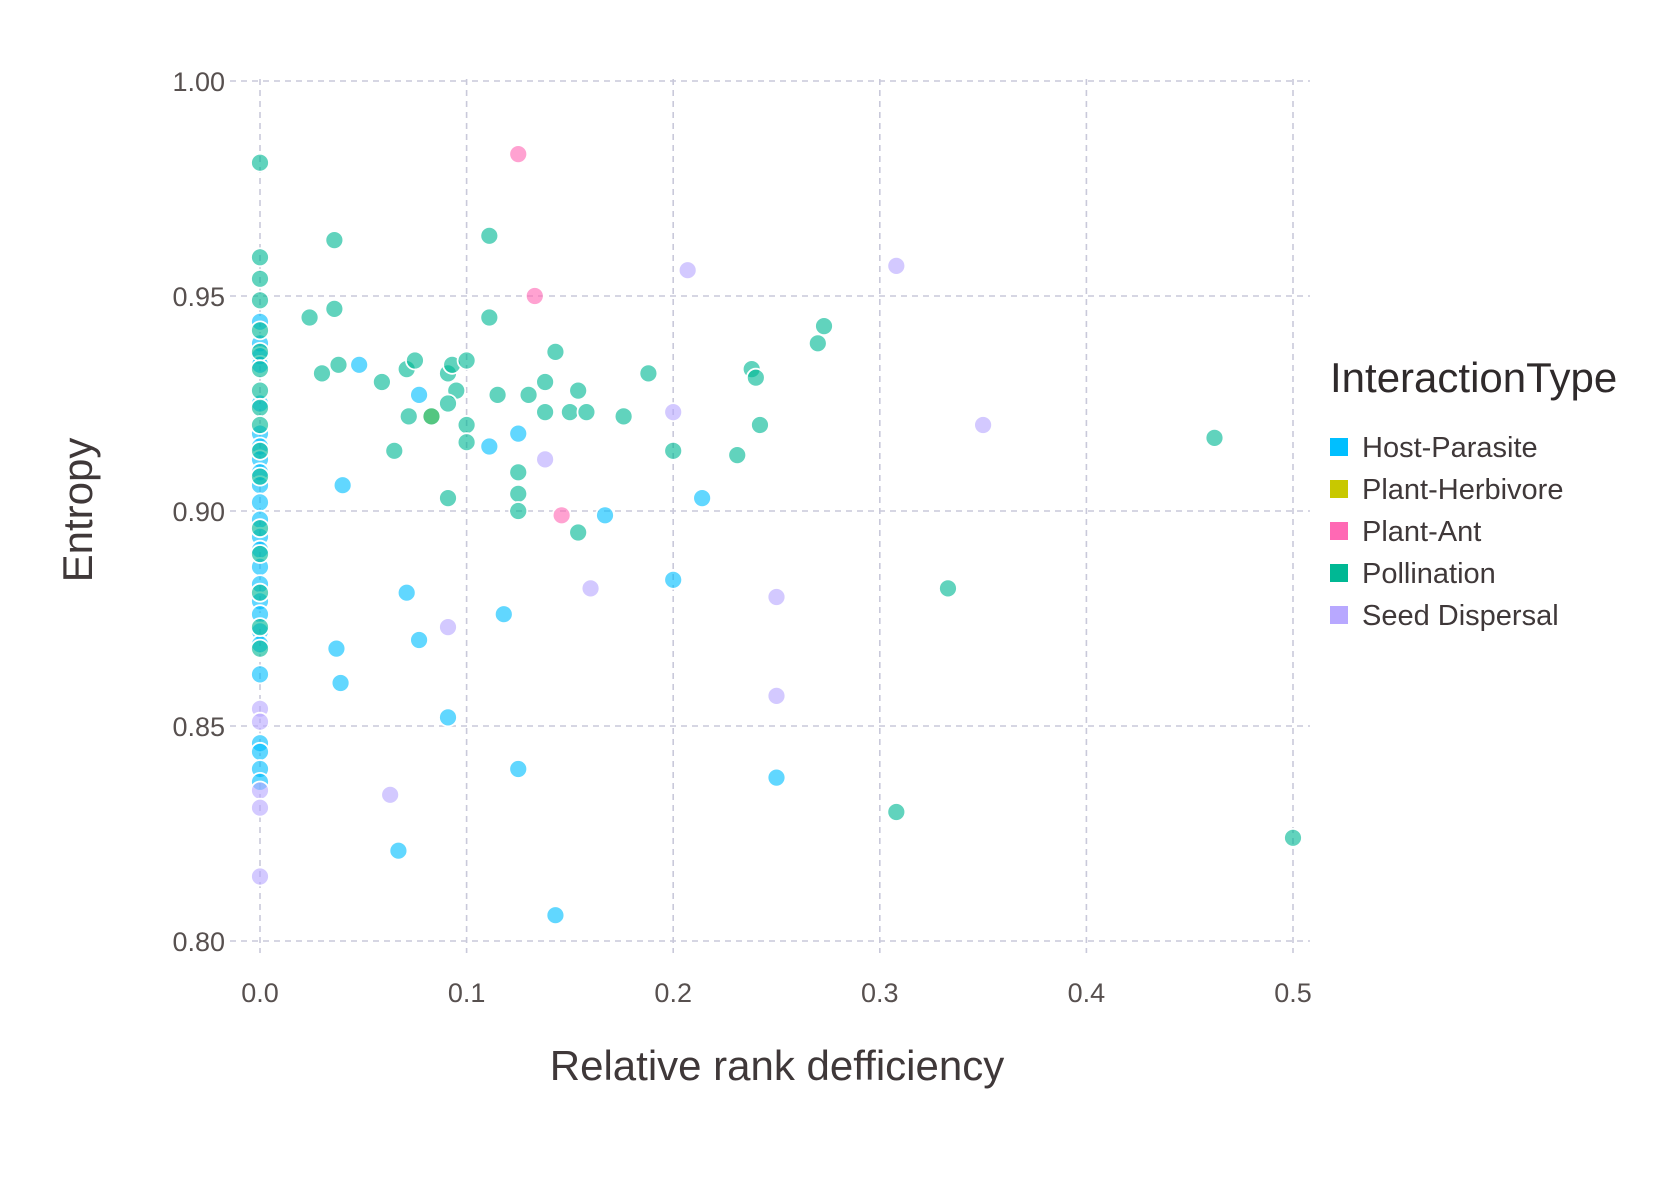 The width and height of the screenshot is (1670, 1181). I want to click on legend-label: Pollination, so click(1429, 574).